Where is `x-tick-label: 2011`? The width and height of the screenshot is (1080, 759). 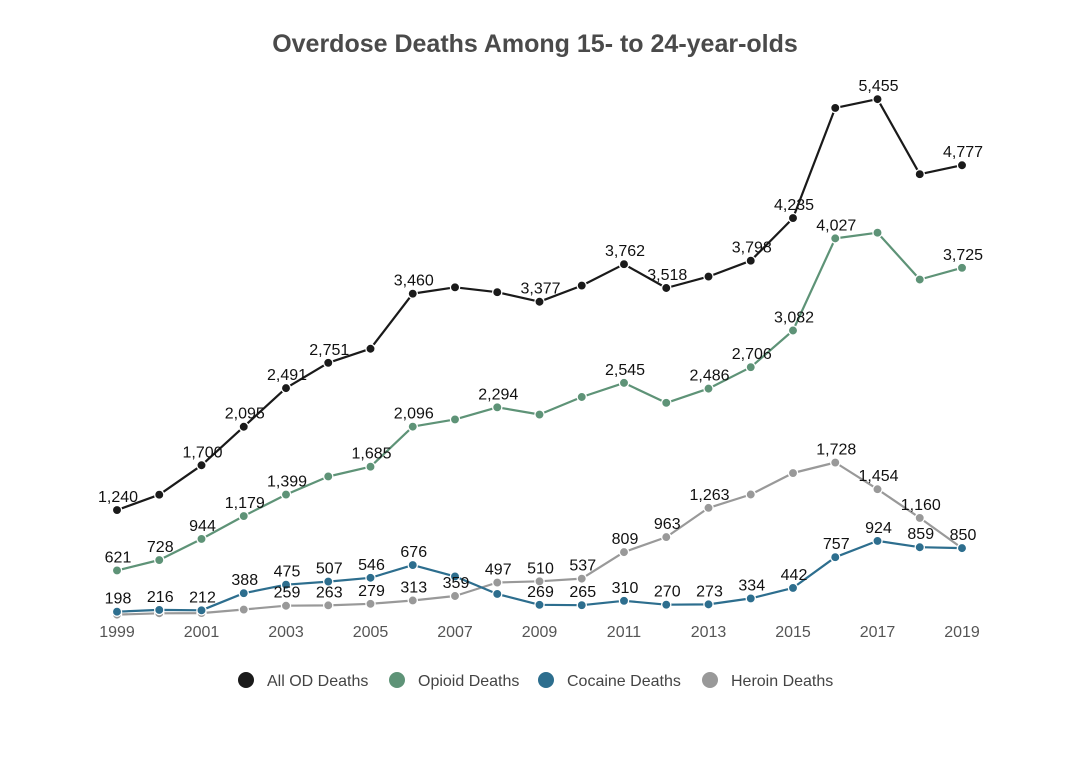
x-tick-label: 2011 is located at coordinates (624, 632).